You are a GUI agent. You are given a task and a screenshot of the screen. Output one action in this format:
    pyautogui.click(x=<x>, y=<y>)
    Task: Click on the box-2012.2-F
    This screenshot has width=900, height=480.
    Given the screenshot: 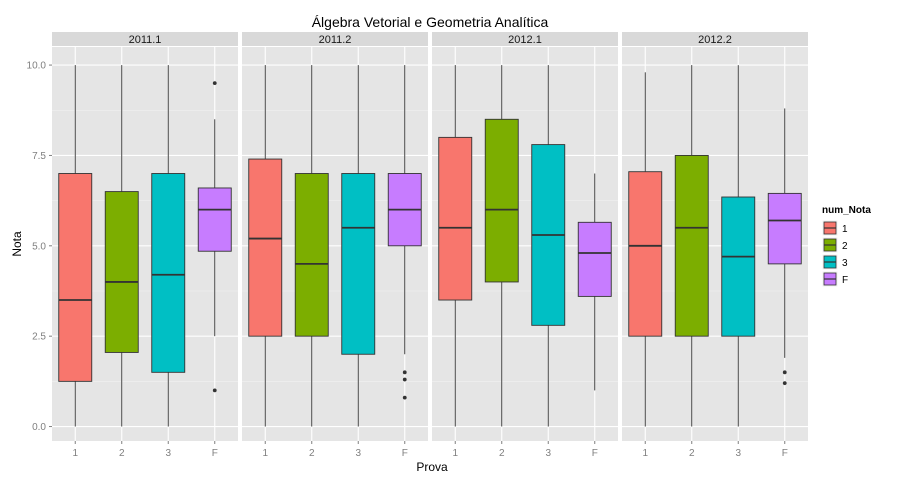 What is the action you would take?
    pyautogui.click(x=784, y=247)
    